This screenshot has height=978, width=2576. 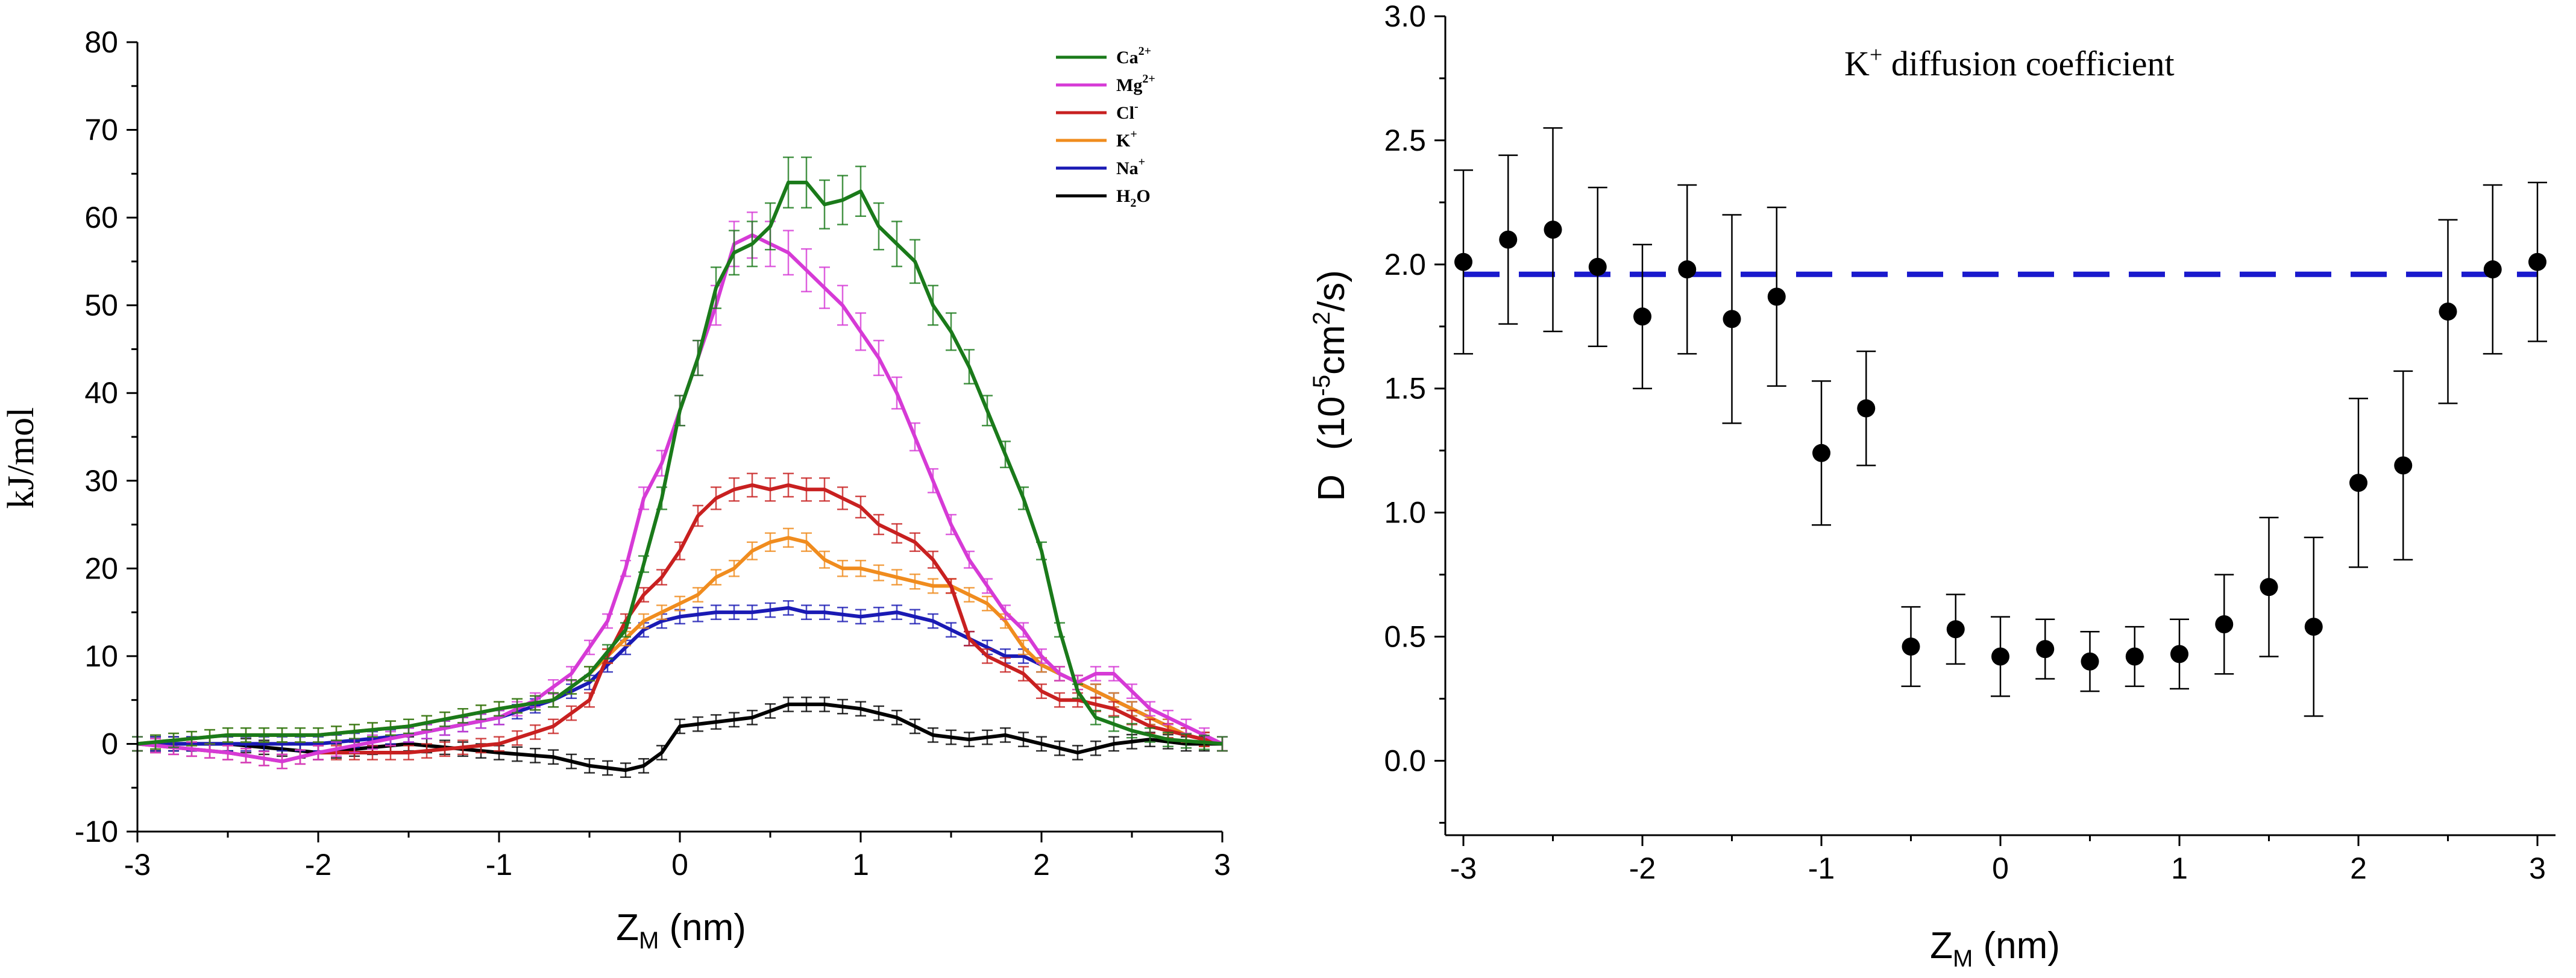 What do you see at coordinates (1642, 868) in the screenshot?
I see `right-x-tick-label: -2` at bounding box center [1642, 868].